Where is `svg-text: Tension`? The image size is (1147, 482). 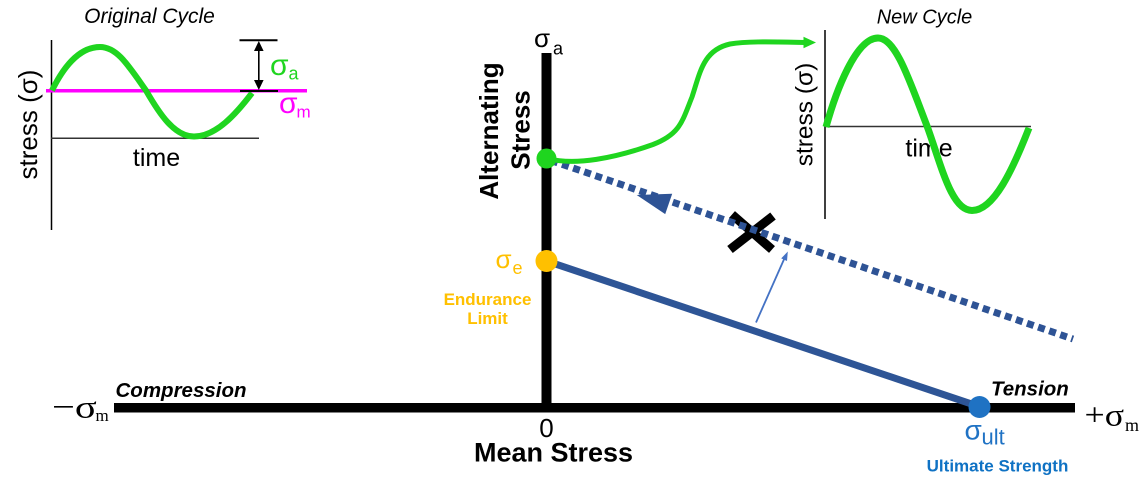 svg-text: Tension is located at coordinates (1030, 389).